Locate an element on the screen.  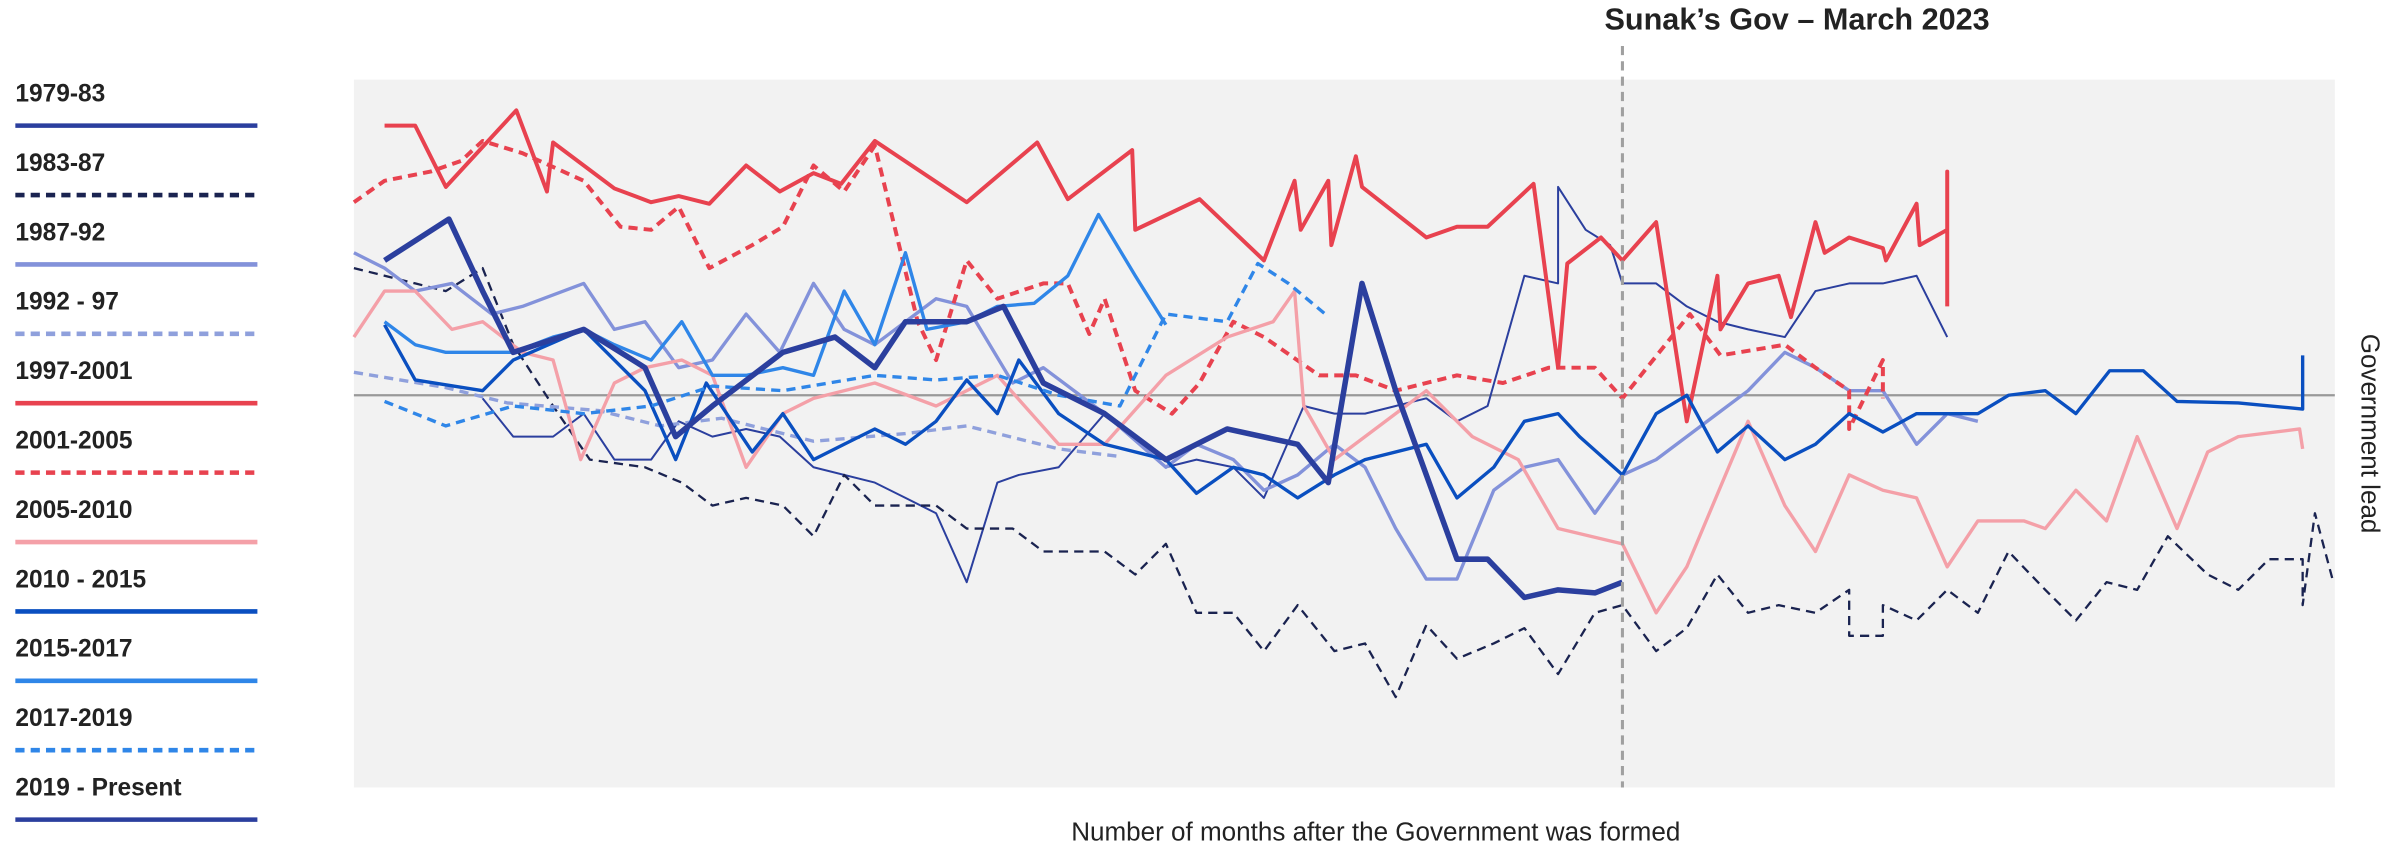
legend-label: 2017-2019 is located at coordinates (73, 718).